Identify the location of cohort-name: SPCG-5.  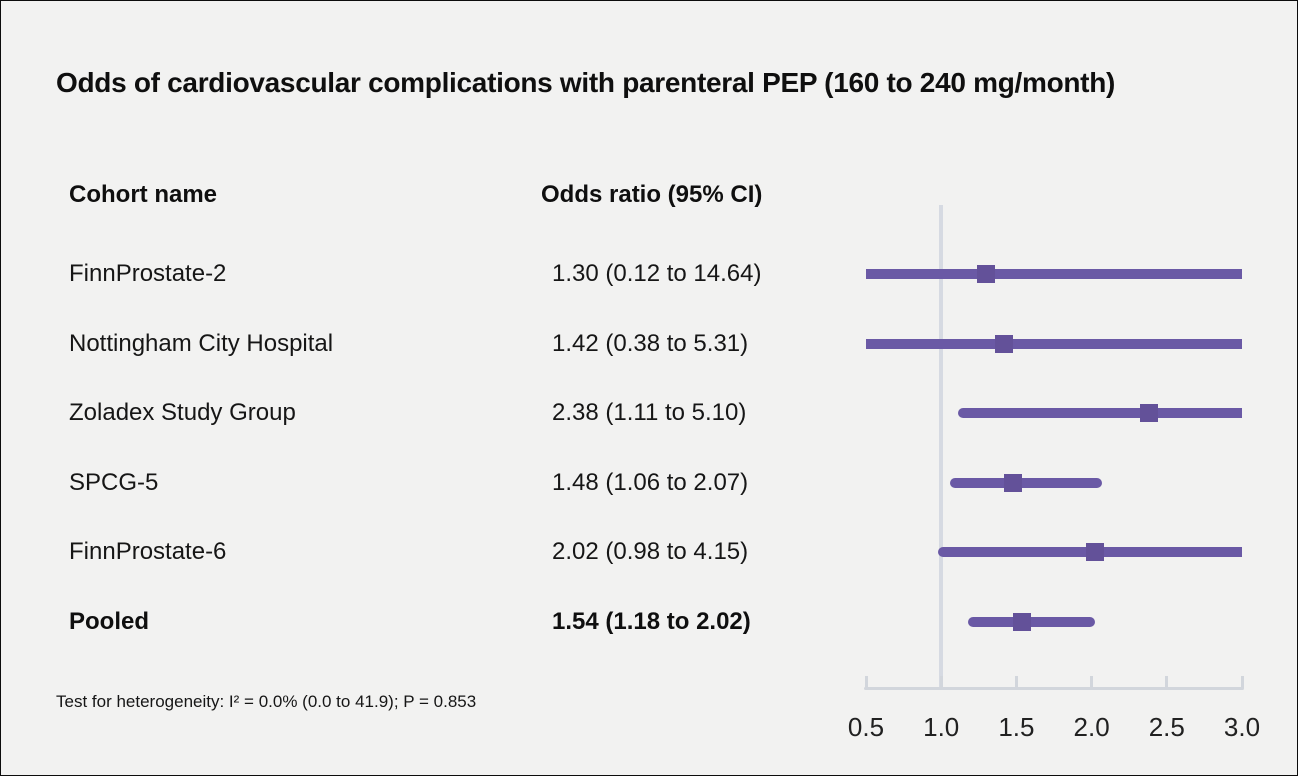
(114, 482).